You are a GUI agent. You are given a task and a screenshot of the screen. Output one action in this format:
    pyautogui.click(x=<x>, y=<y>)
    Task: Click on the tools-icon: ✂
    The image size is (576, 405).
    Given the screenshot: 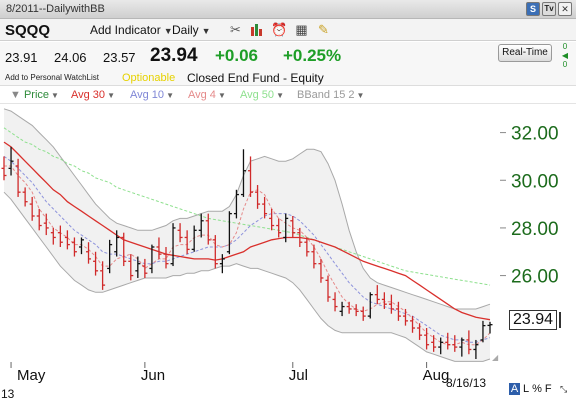 What is the action you would take?
    pyautogui.click(x=235, y=29)
    